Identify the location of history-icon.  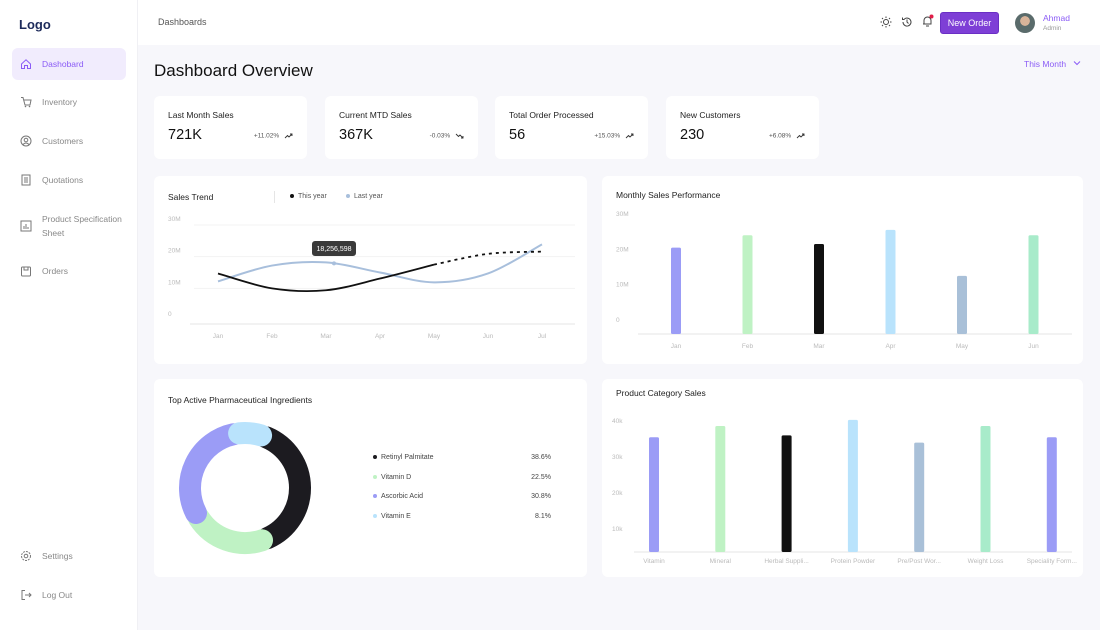
(907, 22).